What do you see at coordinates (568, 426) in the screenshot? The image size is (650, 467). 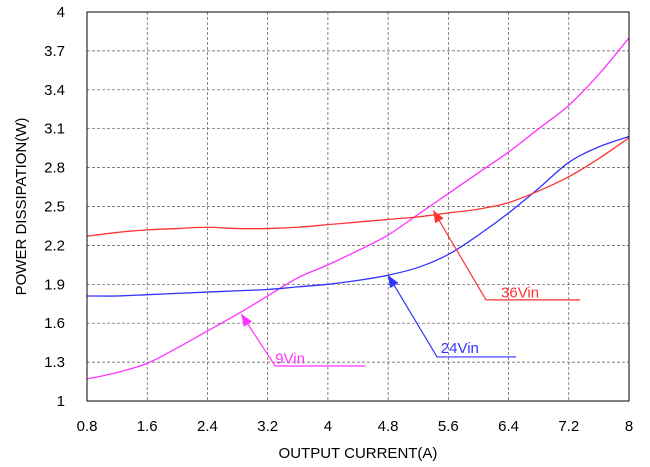 I see `x-tick-label: 7.2` at bounding box center [568, 426].